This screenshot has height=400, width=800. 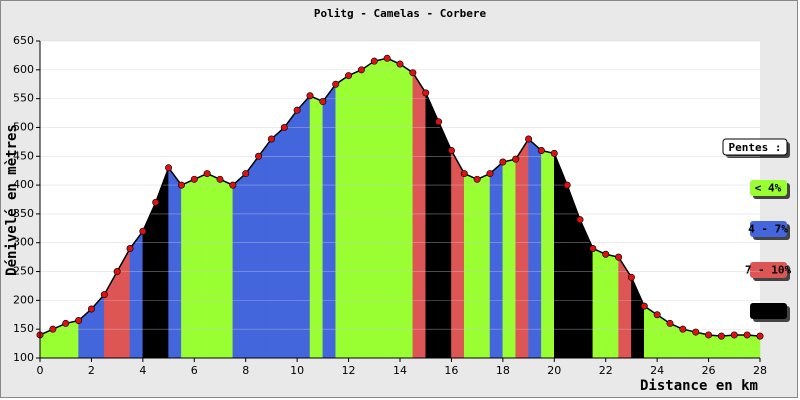 What do you see at coordinates (194, 370) in the screenshot?
I see `x-tick-label: 6` at bounding box center [194, 370].